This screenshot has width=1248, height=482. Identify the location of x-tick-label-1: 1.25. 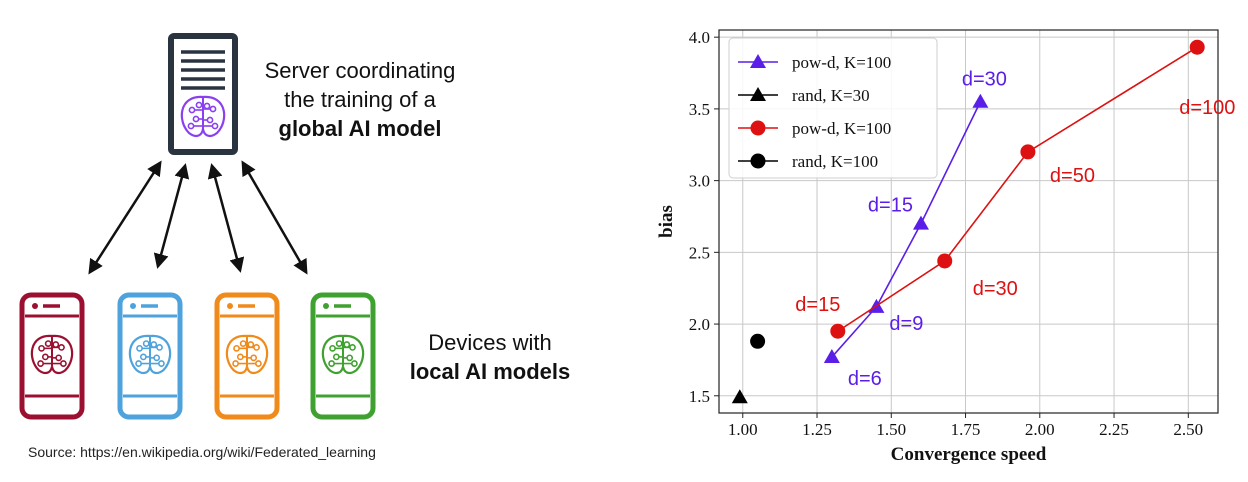
(817, 429).